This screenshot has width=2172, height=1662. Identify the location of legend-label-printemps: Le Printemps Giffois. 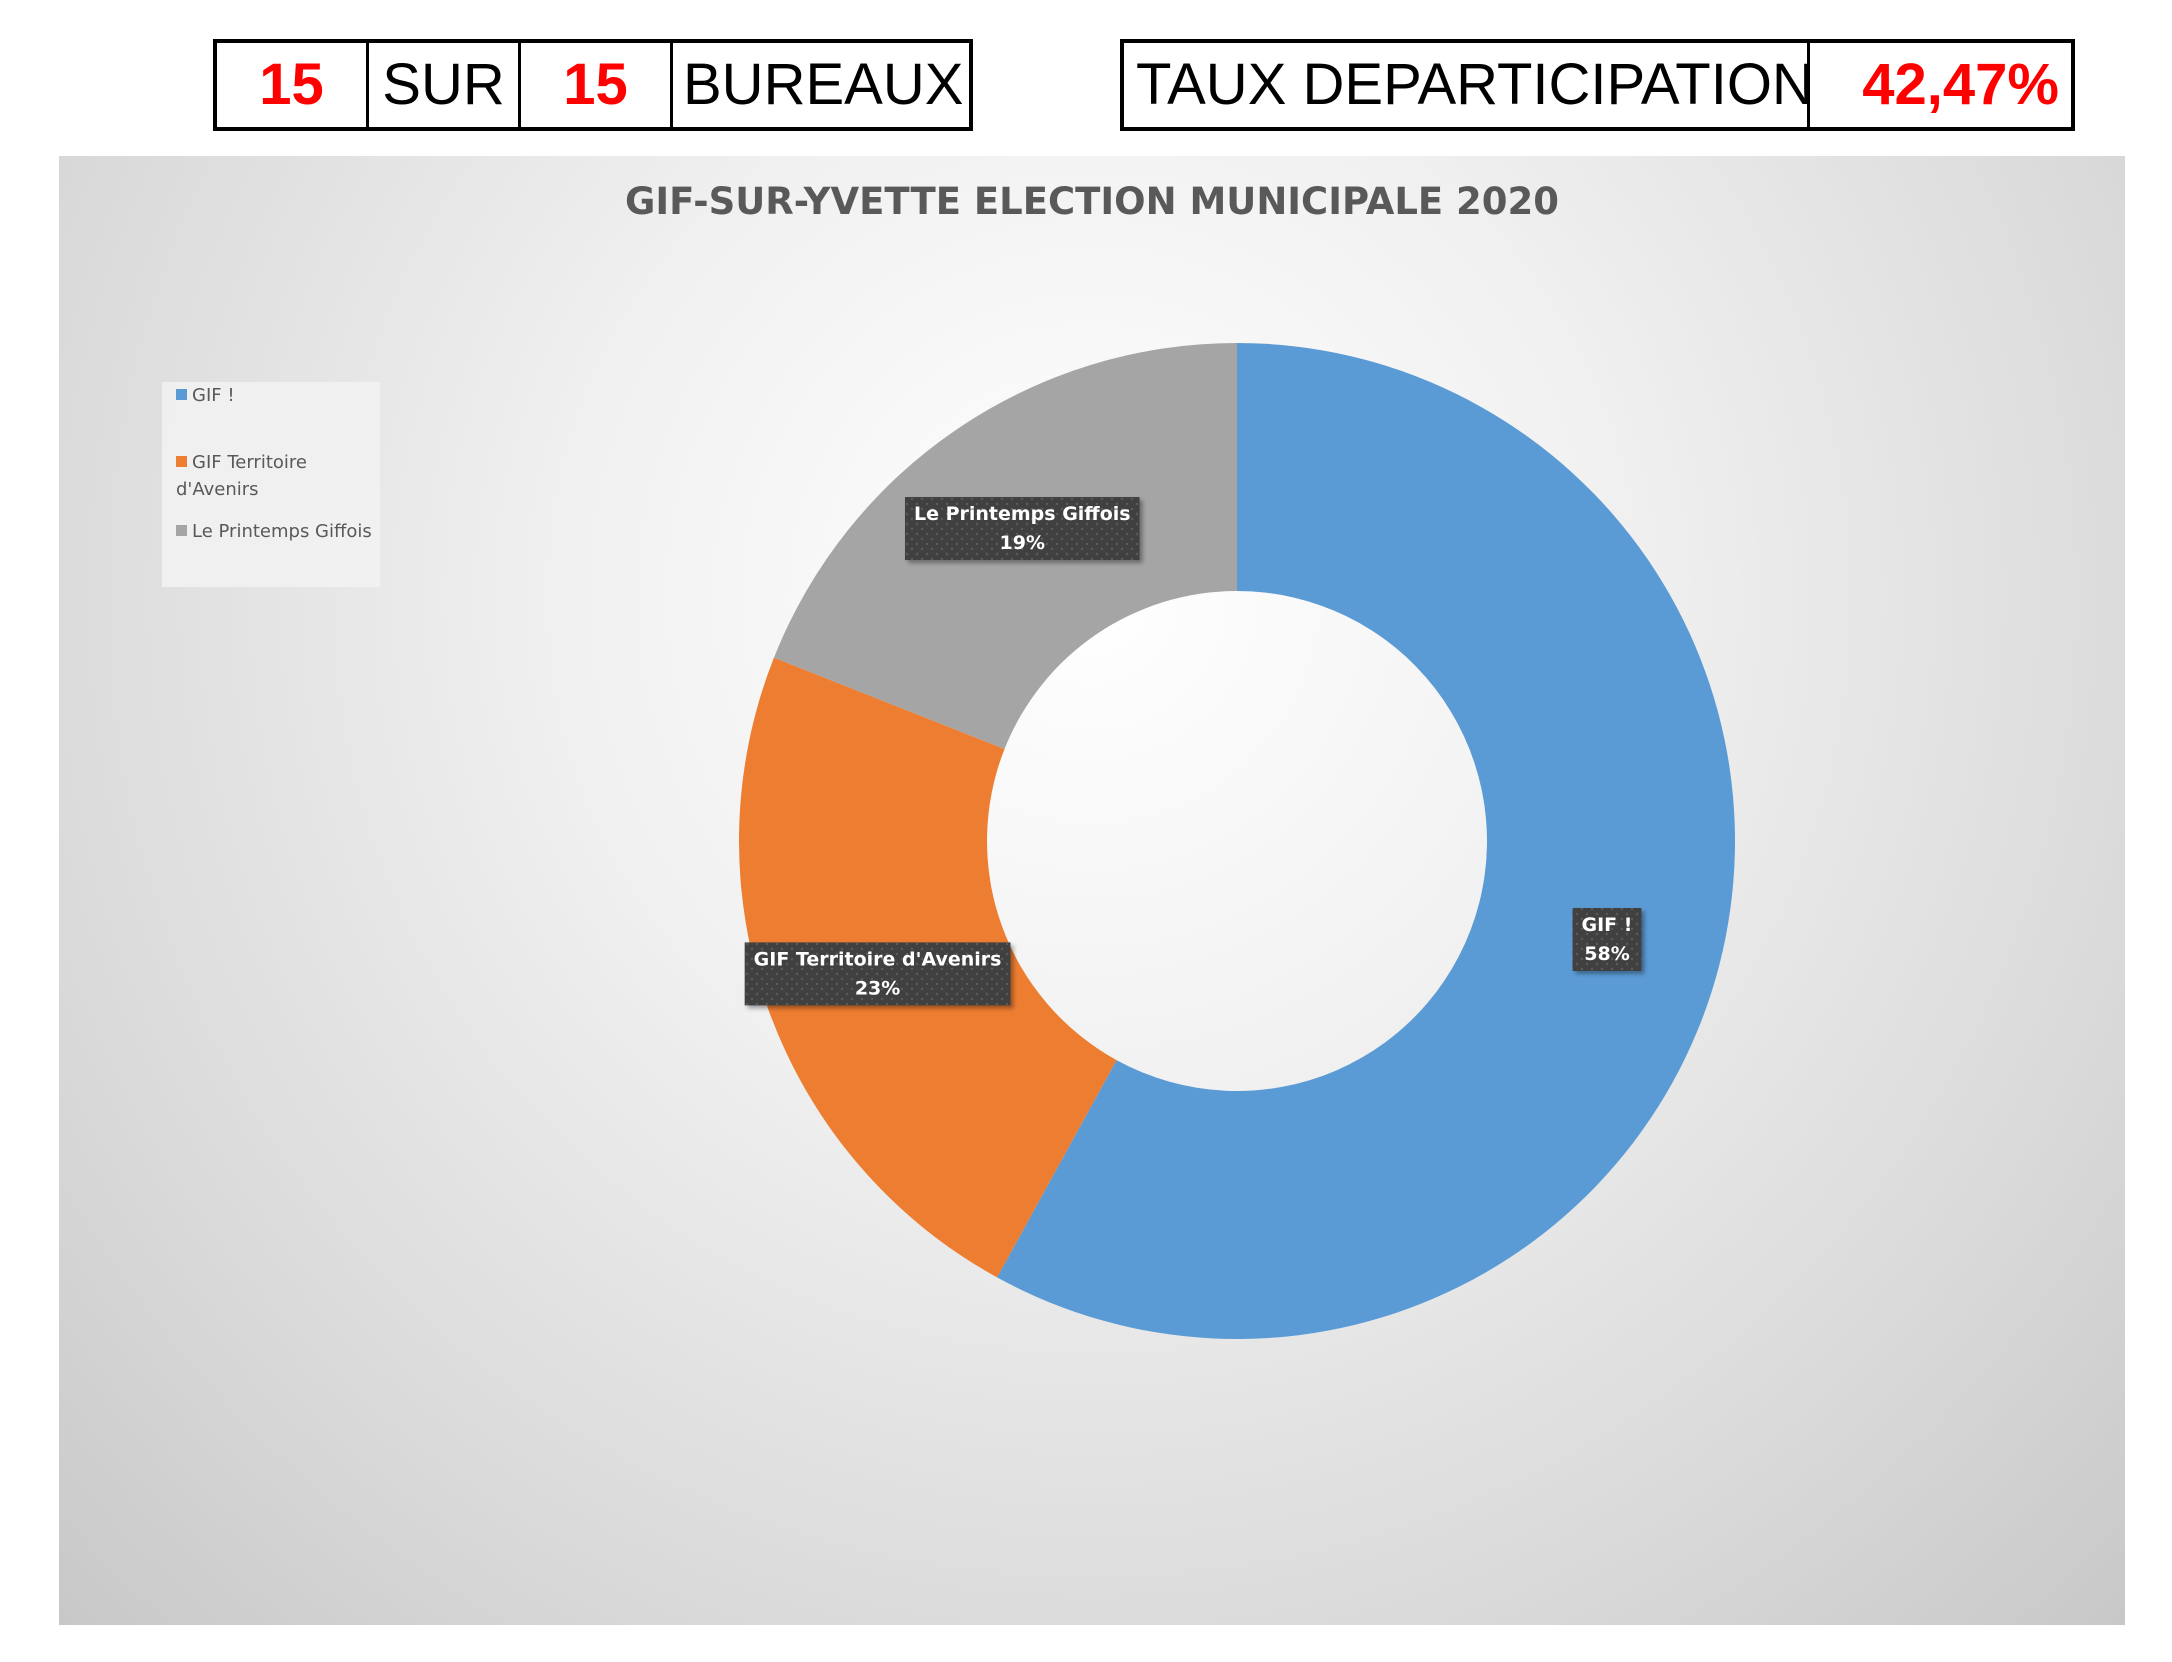
(282, 531).